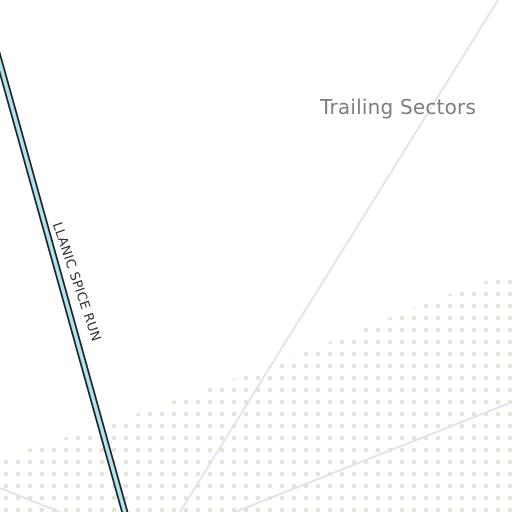 Image resolution: width=512 pixels, height=512 pixels. Describe the element at coordinates (373, 456) in the screenshot. I see `hyperlane-lower-right` at that location.